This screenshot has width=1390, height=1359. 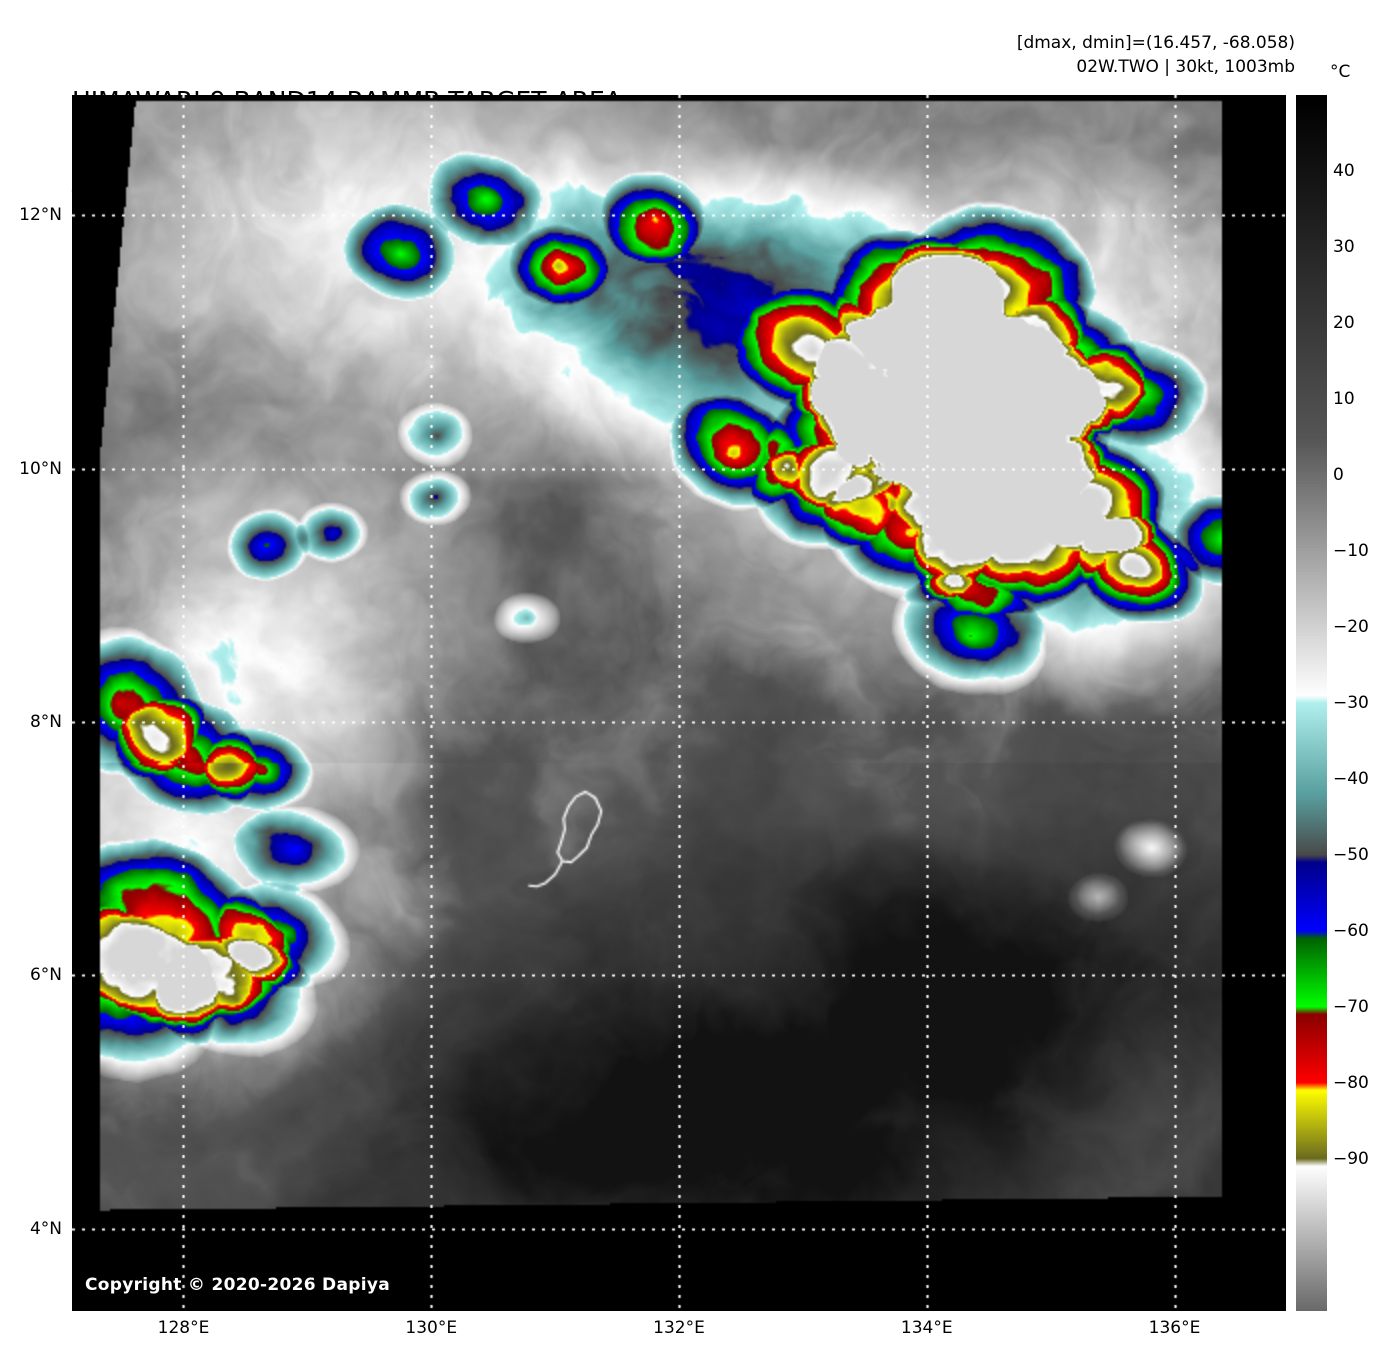 I want to click on copyright-notice: Copyright © 2020-2026 Dapiya, so click(x=237, y=1285).